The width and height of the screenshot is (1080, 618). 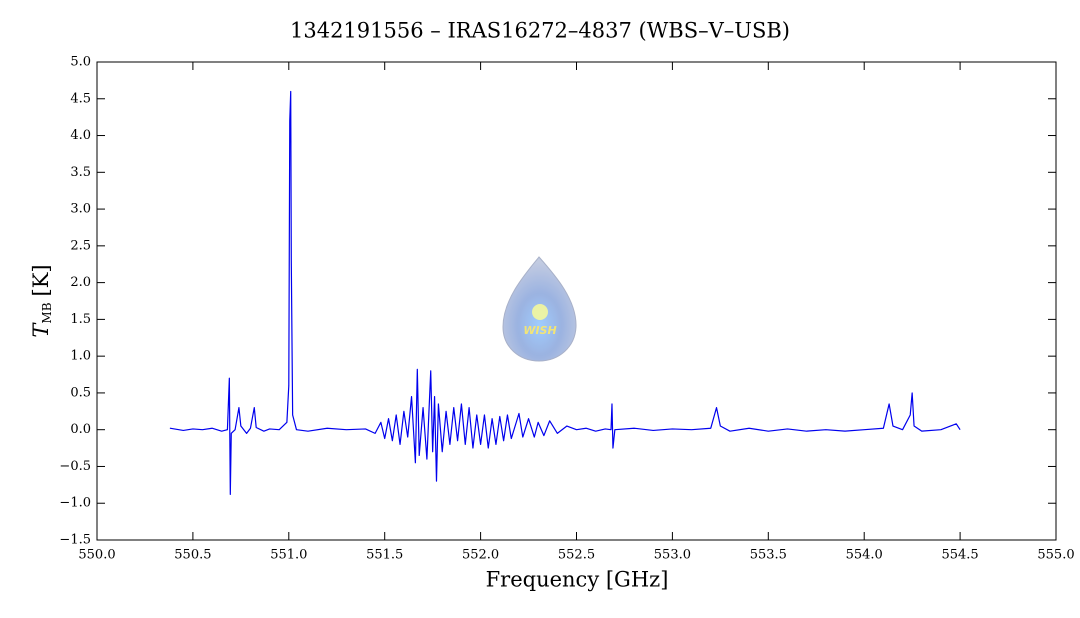 What do you see at coordinates (80, 98) in the screenshot?
I see `y-tick-label: 4.5` at bounding box center [80, 98].